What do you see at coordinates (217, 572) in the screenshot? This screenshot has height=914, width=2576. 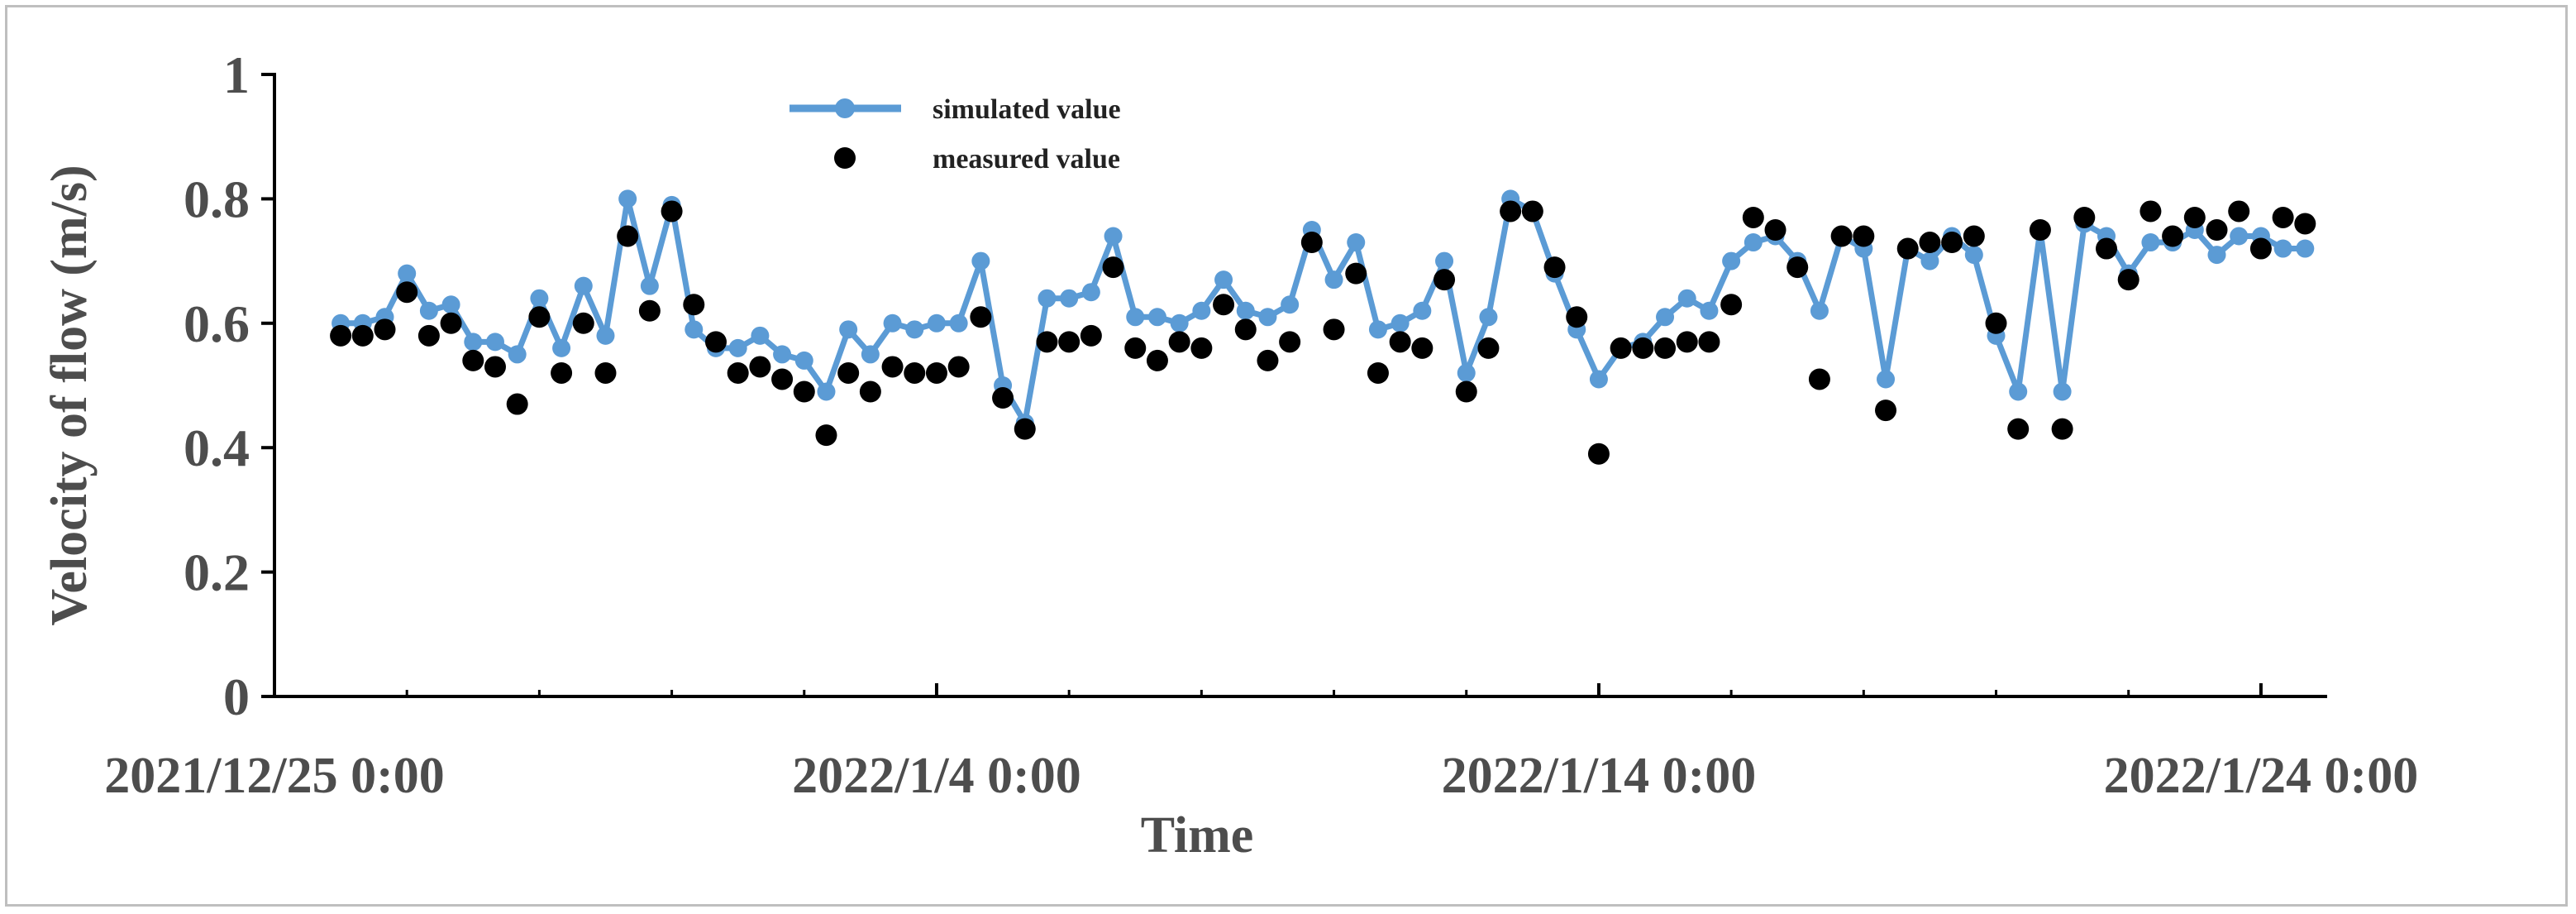 I see `y-tick-label: 0.2` at bounding box center [217, 572].